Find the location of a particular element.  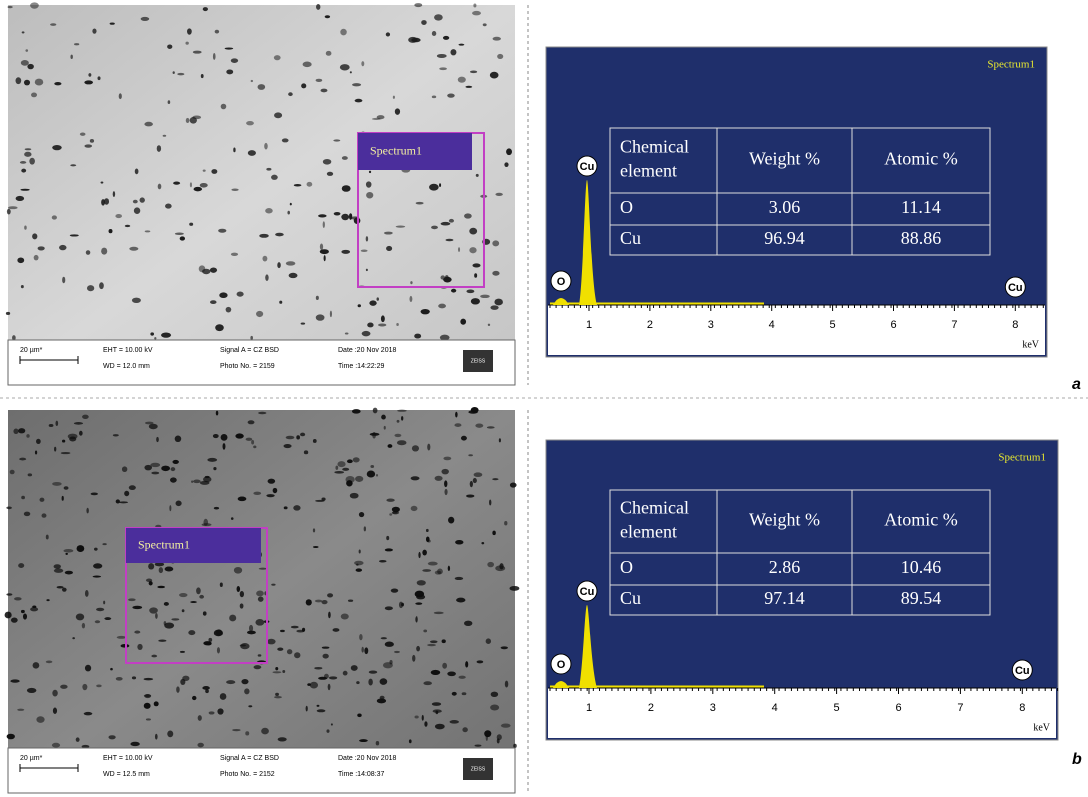

peak-label: O is located at coordinates (561, 665).